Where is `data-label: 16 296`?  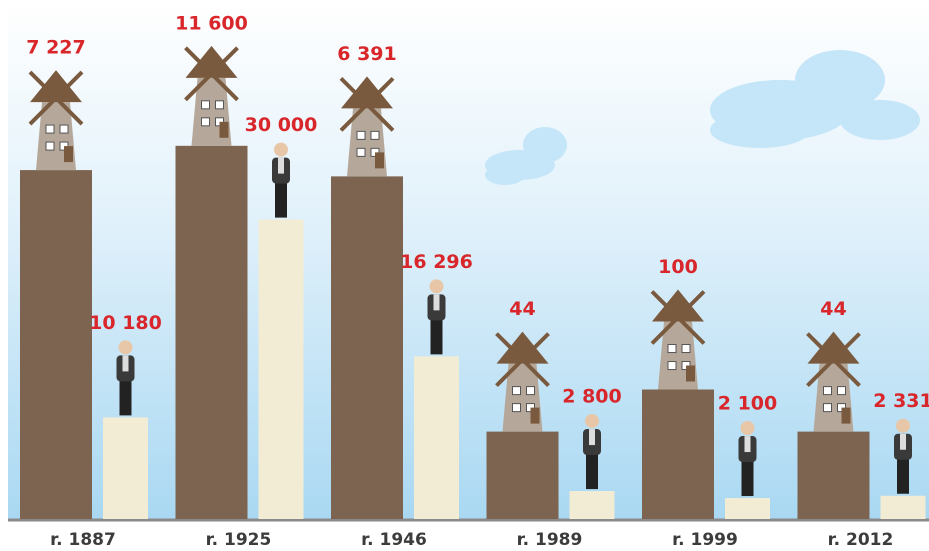 data-label: 16 296 is located at coordinates (436, 262).